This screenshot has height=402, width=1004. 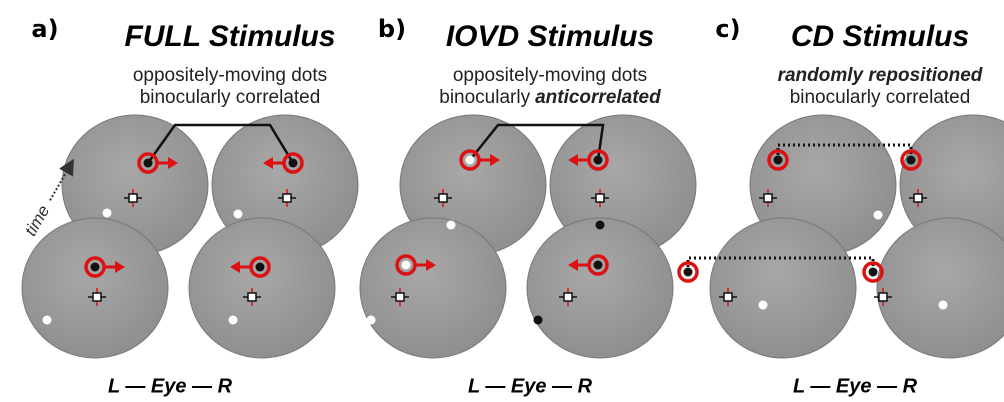 I want to click on subtitle-line: binocularly anticorrelated, so click(x=550, y=97).